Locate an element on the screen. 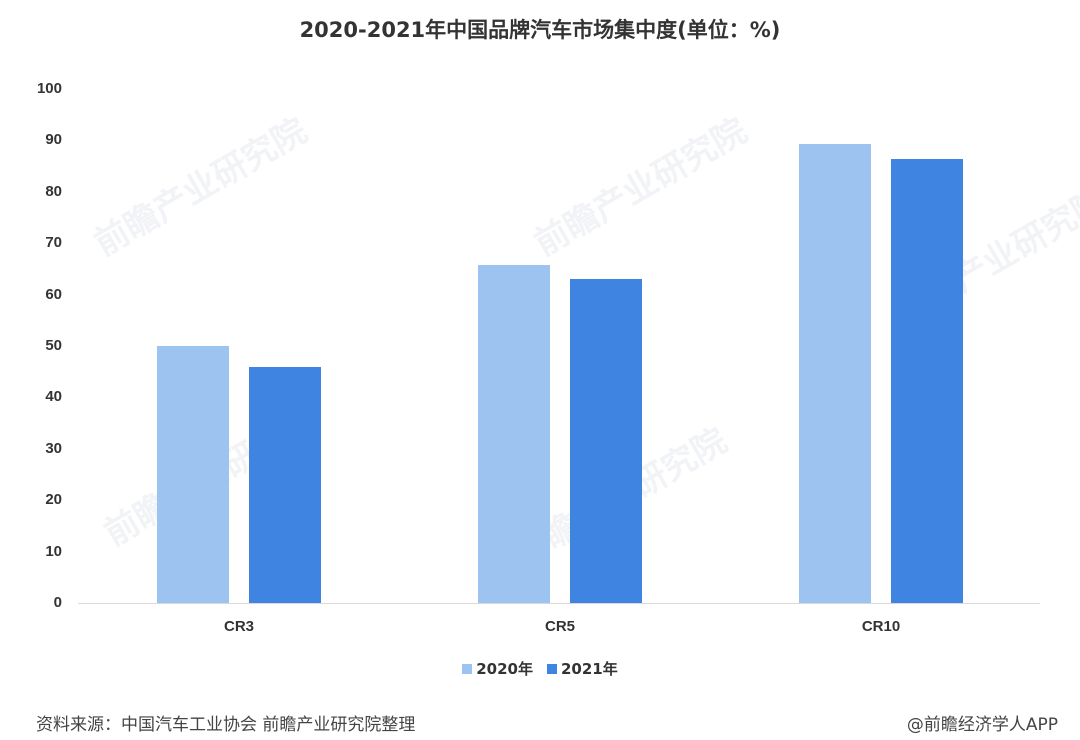 This screenshot has height=740, width=1080. y-tick: 90 is located at coordinates (53, 139).